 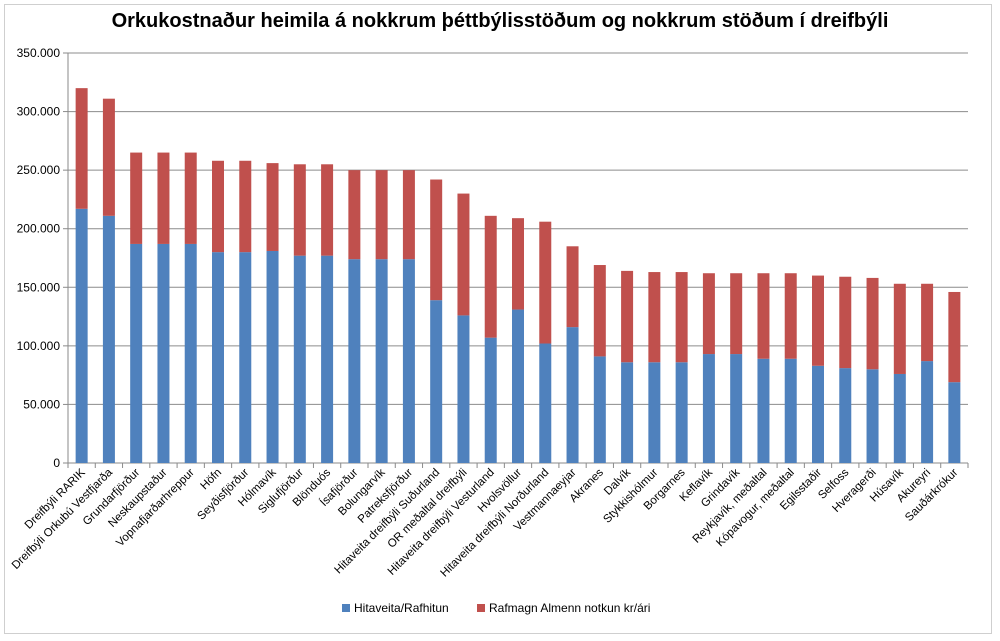 I want to click on y-tick-label: 250.000, so click(x=39, y=170).